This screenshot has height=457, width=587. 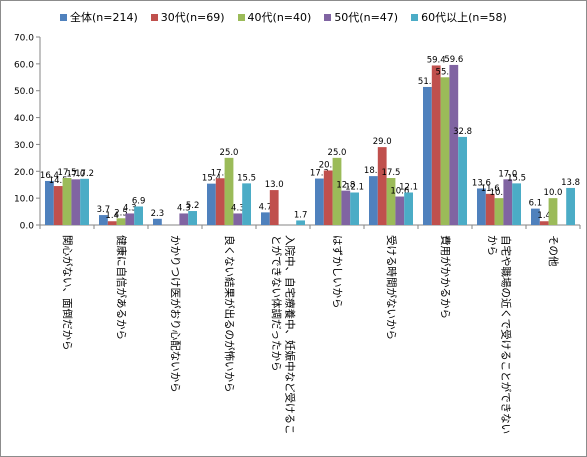 I want to click on legend-label: 40代(n=40), so click(x=279, y=17).